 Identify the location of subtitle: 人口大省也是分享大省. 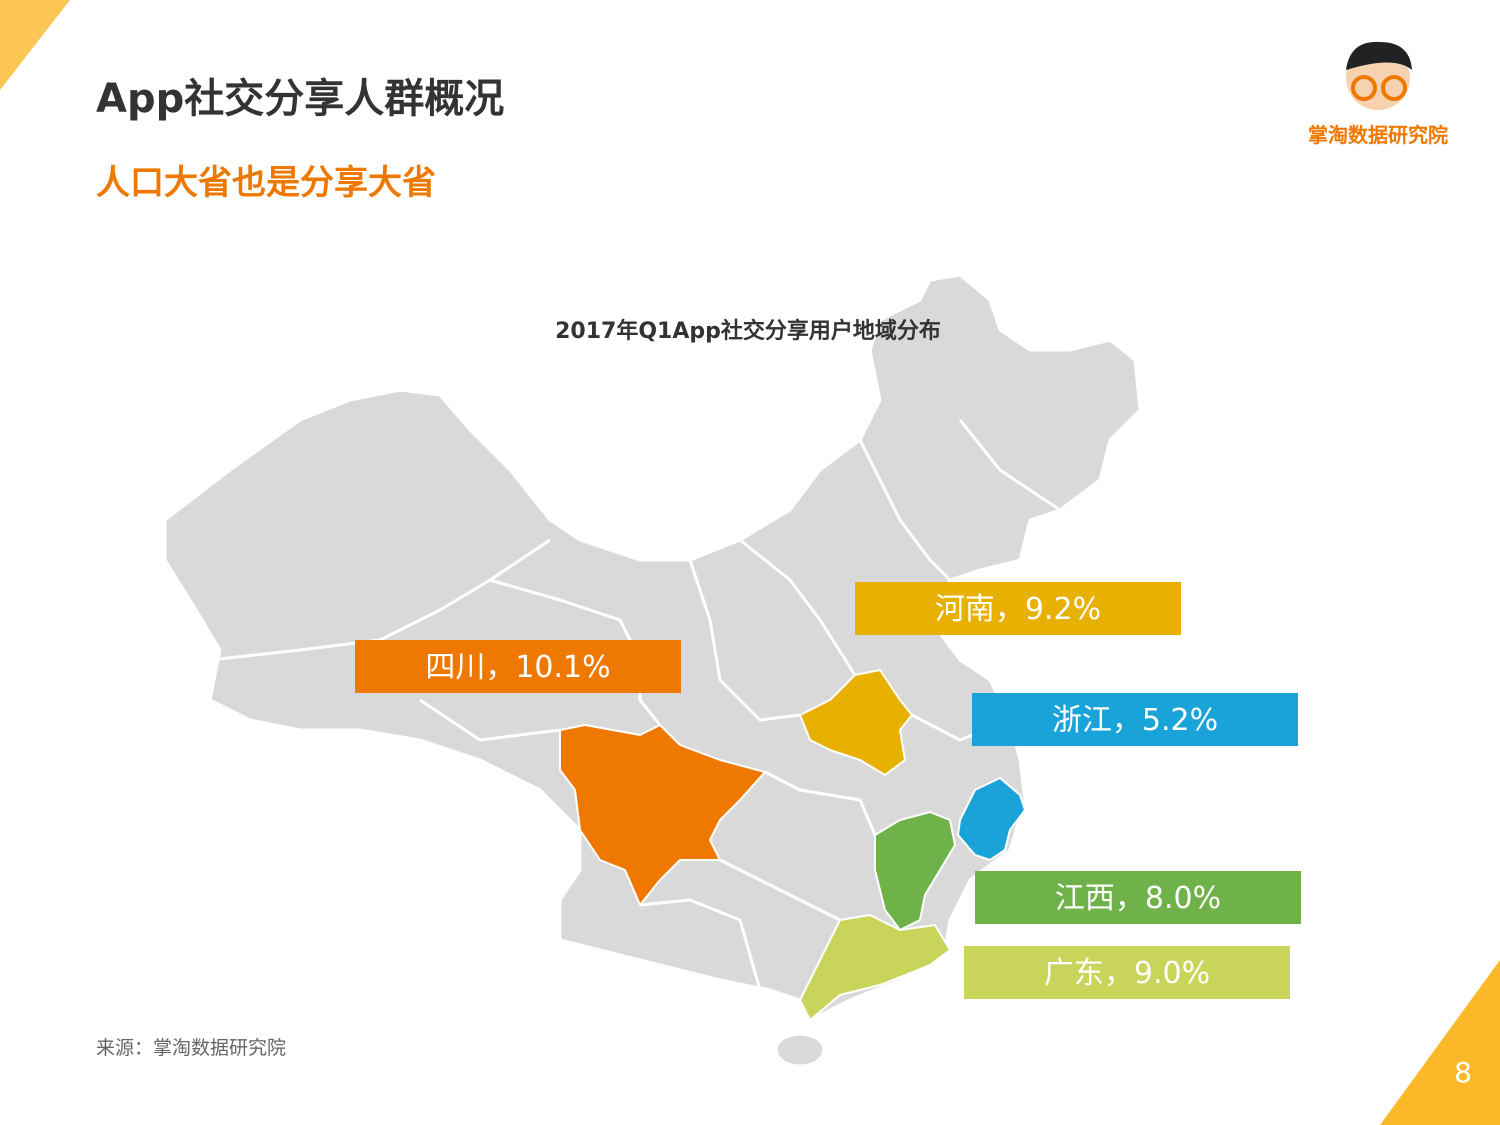
(266, 183).